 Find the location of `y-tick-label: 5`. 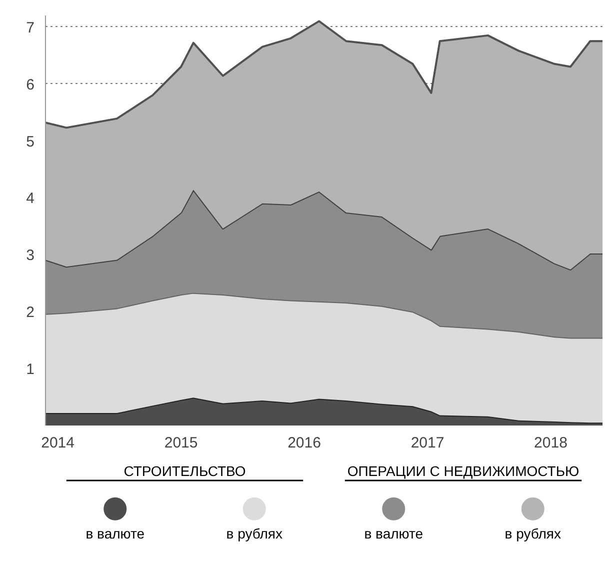

y-tick-label: 5 is located at coordinates (30, 141).